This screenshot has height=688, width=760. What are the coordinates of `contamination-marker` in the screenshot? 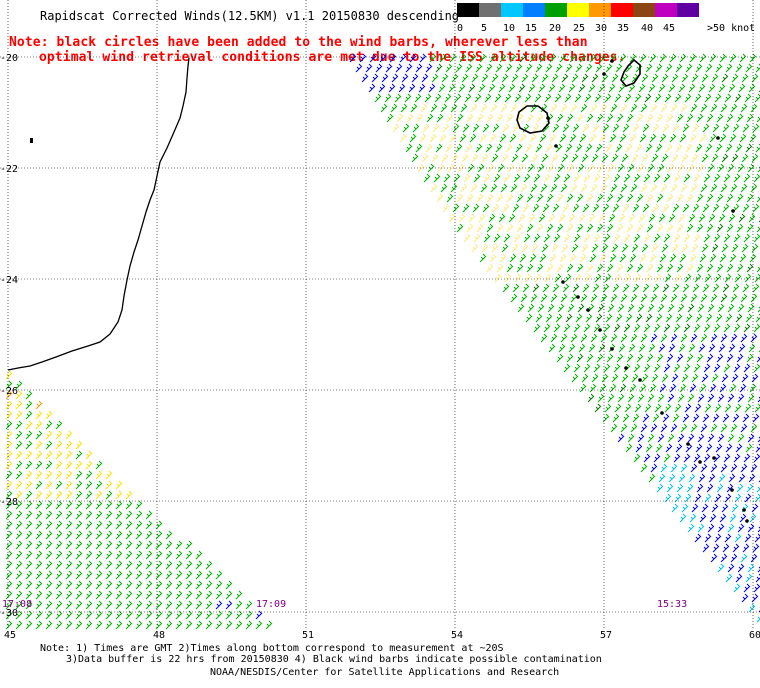 It's located at (640, 380).